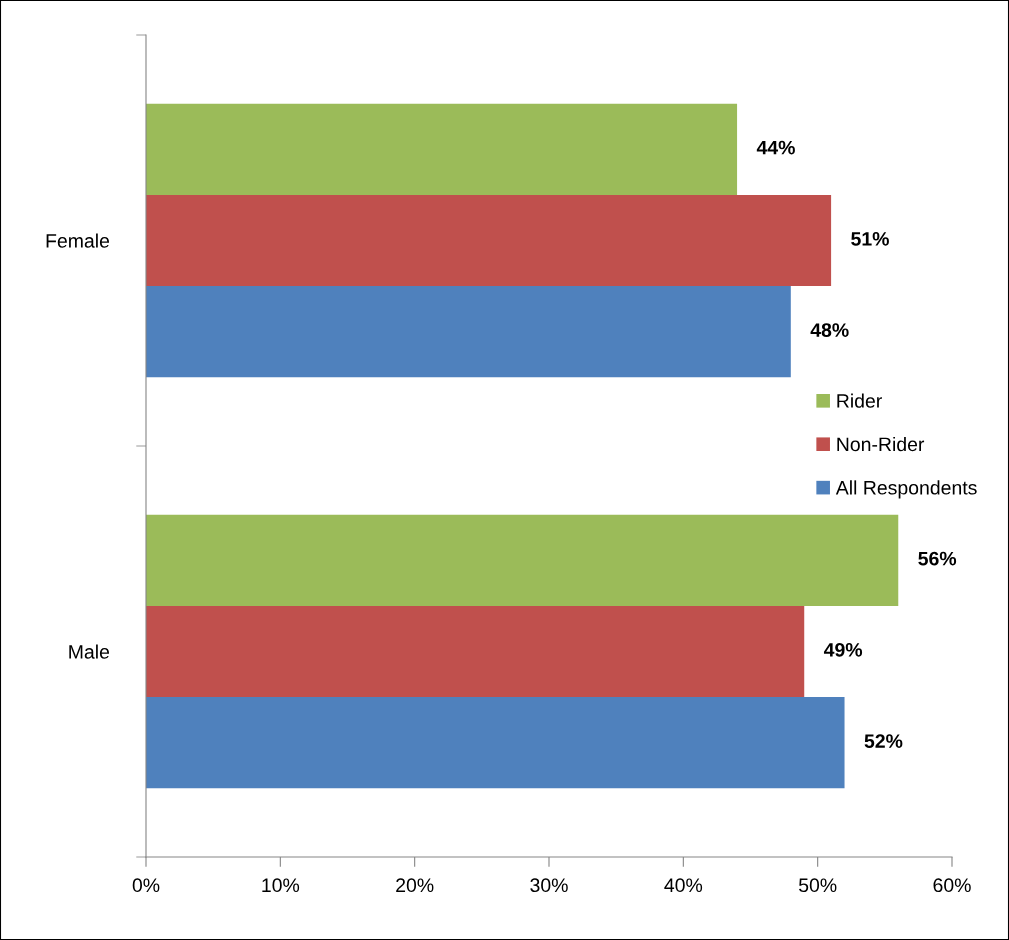 This screenshot has width=1009, height=940. What do you see at coordinates (870, 239) in the screenshot?
I see `data-label: 51%` at bounding box center [870, 239].